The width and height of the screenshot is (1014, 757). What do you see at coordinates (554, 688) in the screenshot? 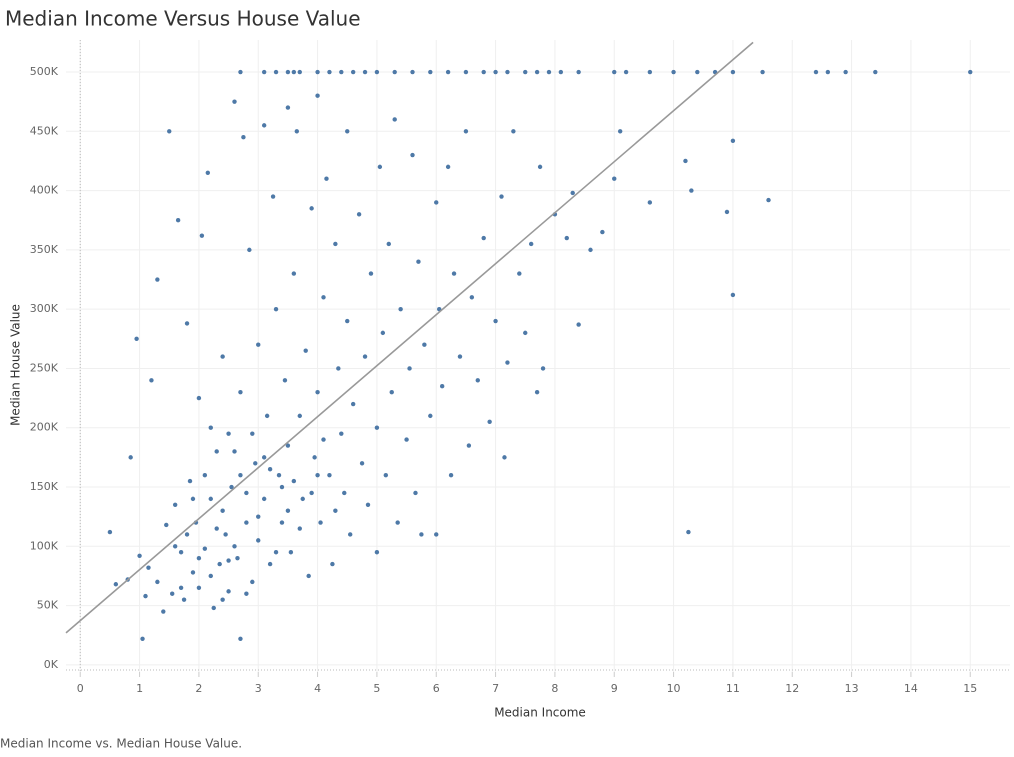
I see `x-tick-label: 8` at bounding box center [554, 688].